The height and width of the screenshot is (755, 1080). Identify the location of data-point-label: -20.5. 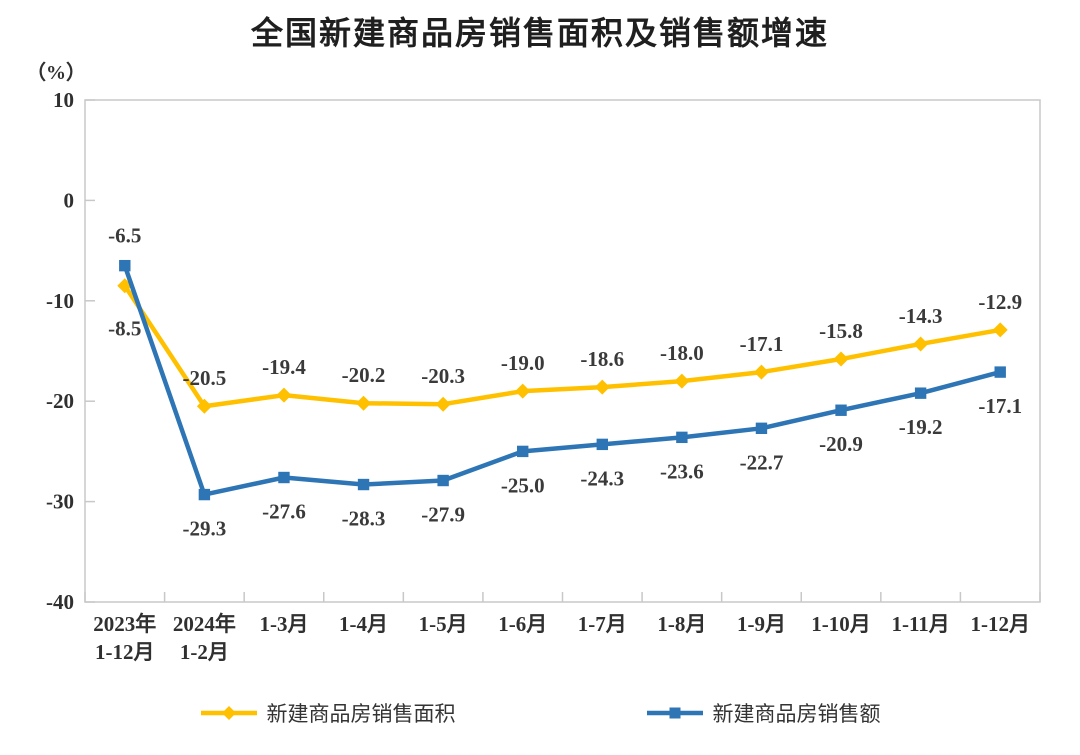
(205, 378).